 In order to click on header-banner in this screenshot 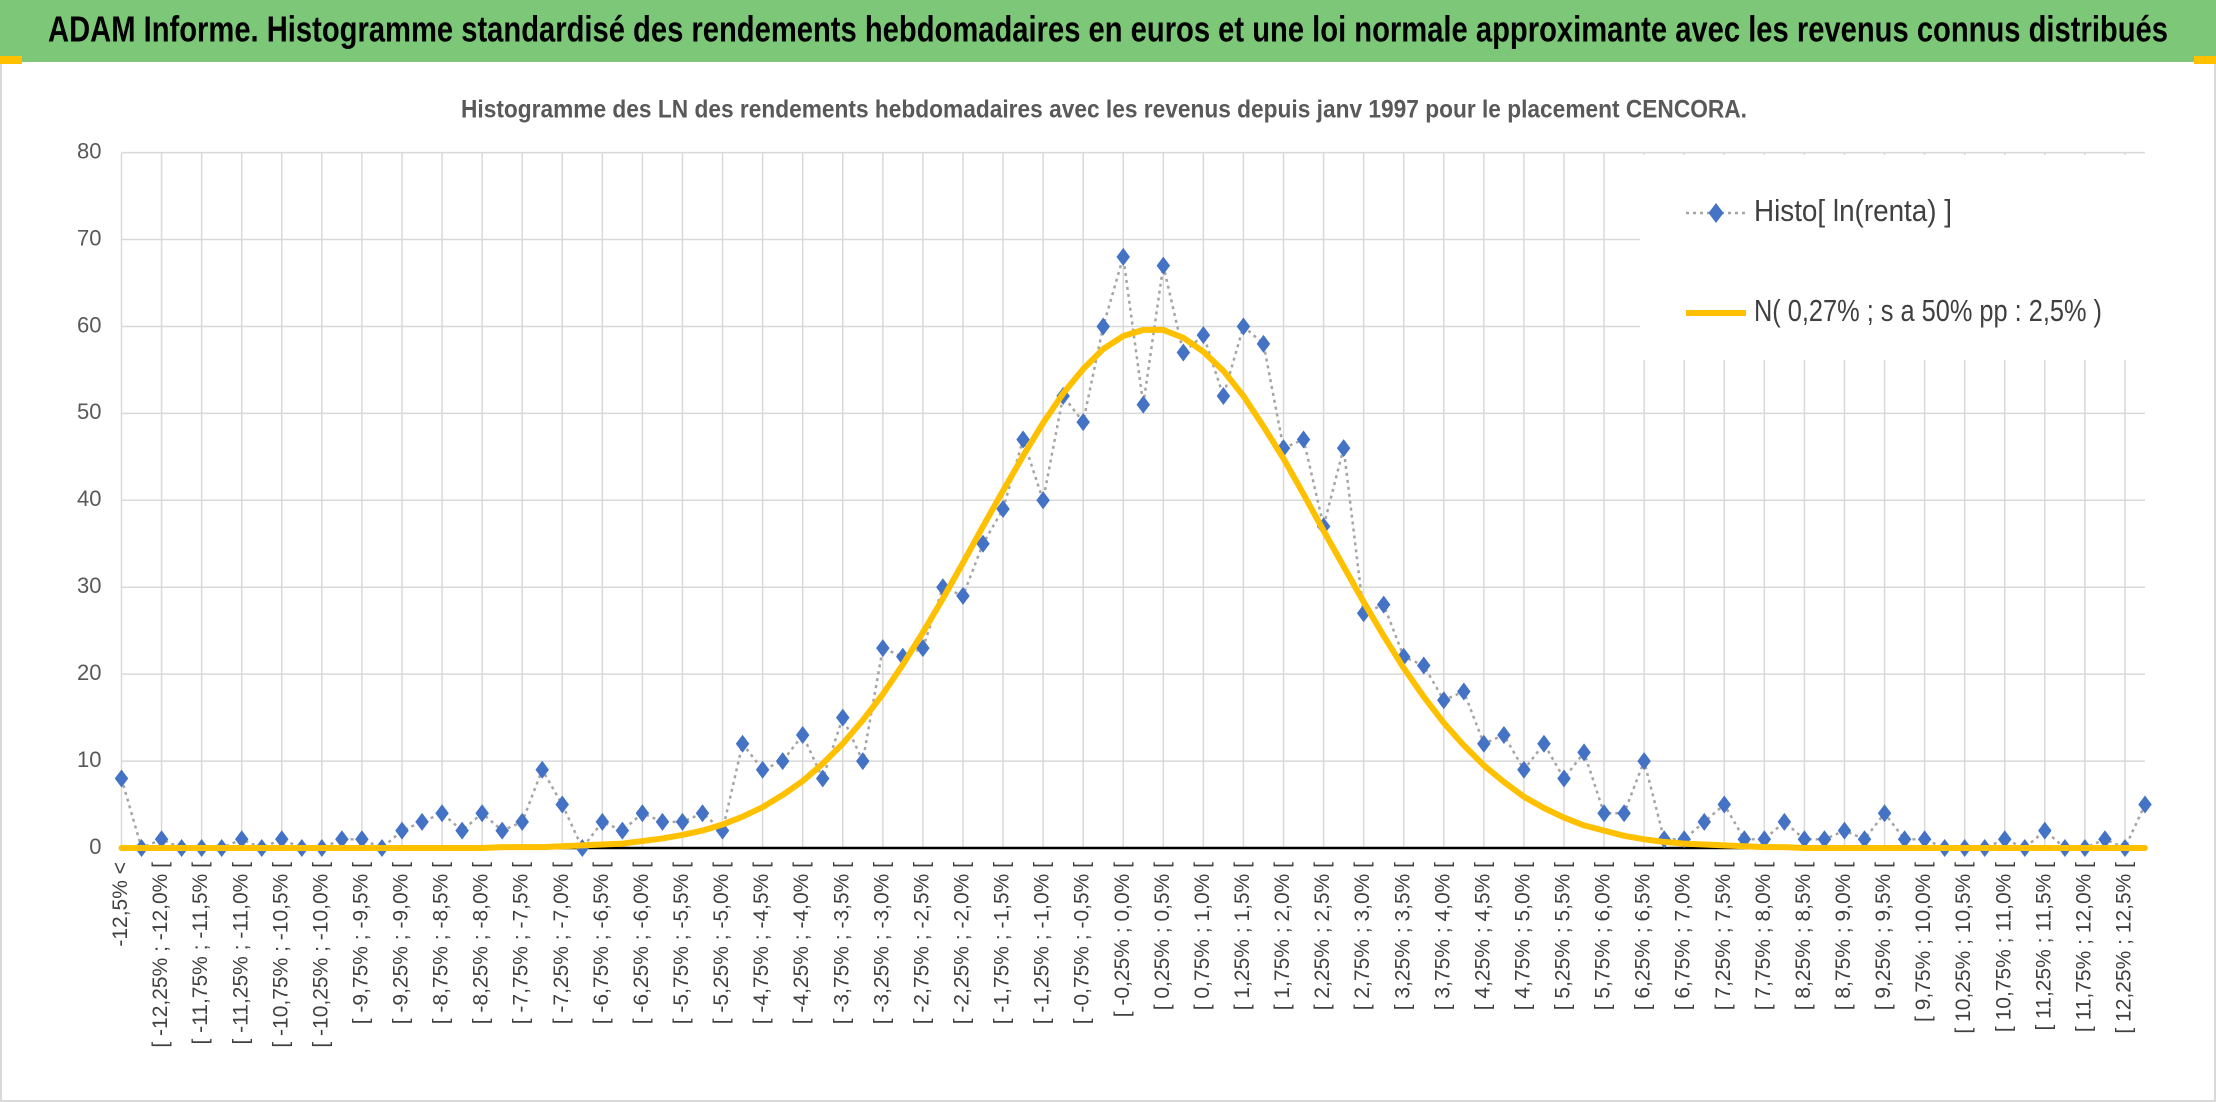, I will do `click(1108, 31)`.